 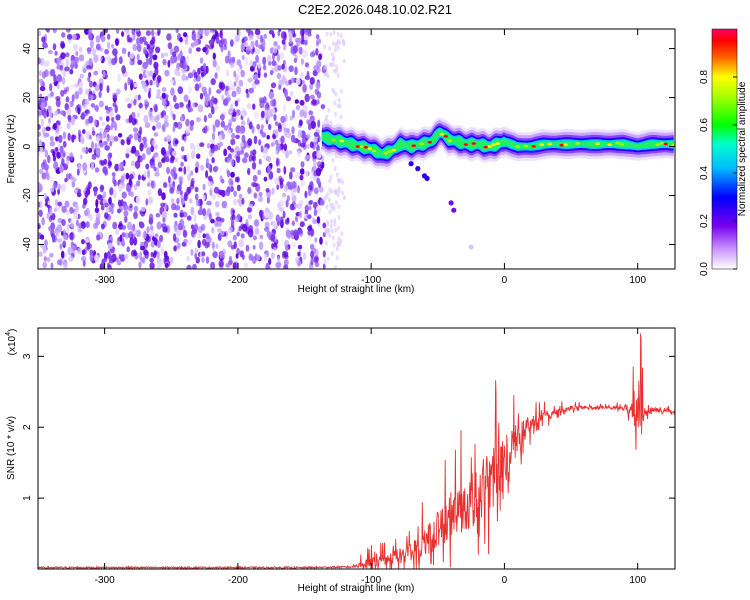 I want to click on snr-x-axis-label: Height of straight line (km), so click(x=356, y=588).